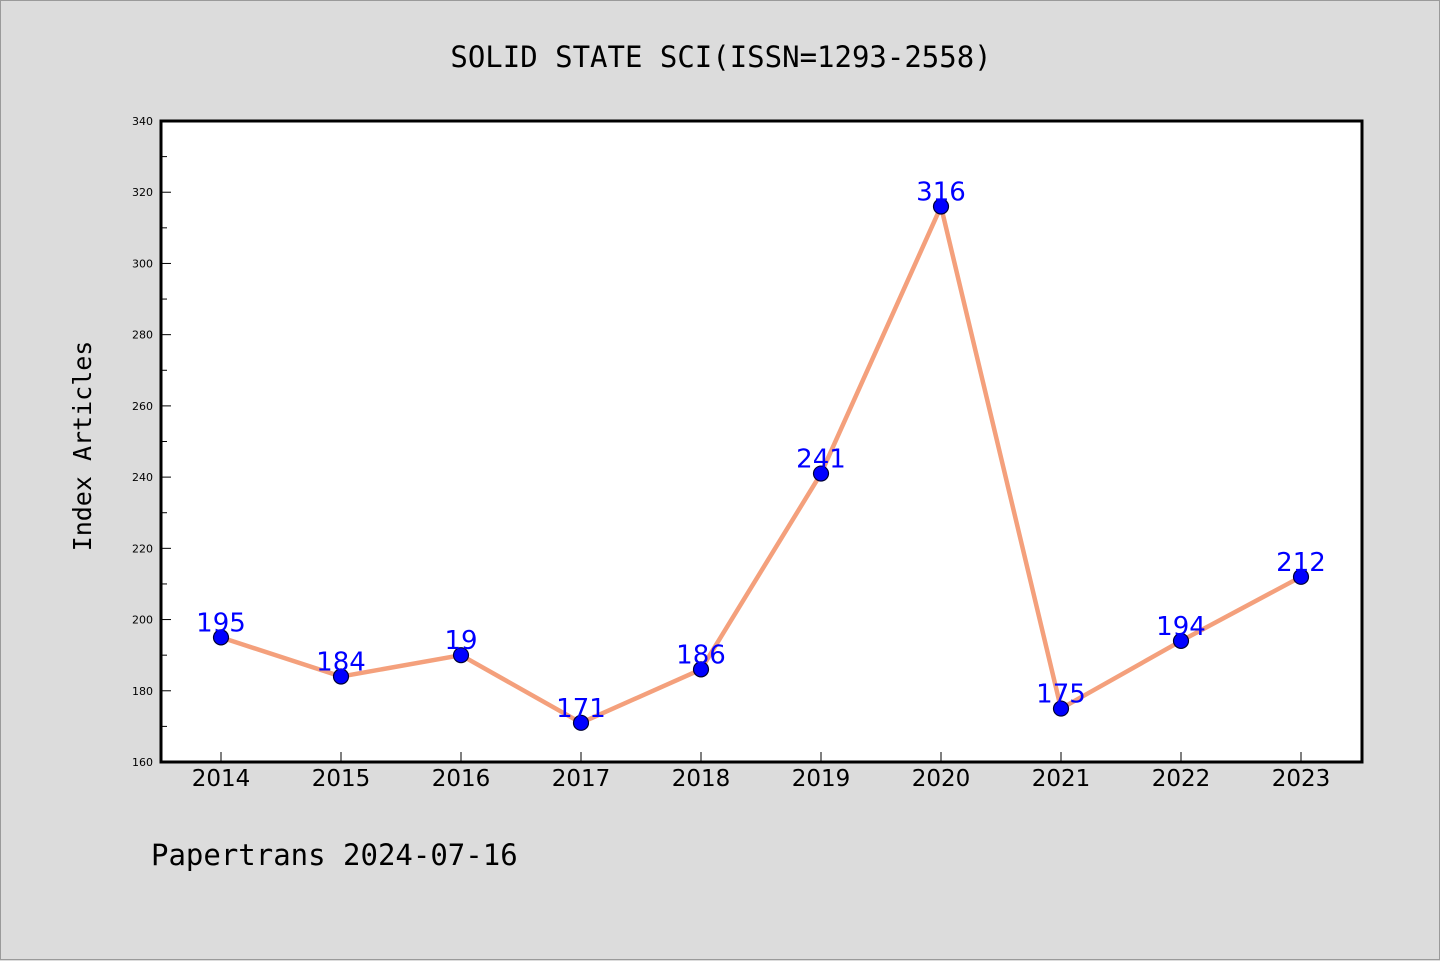  What do you see at coordinates (581, 779) in the screenshot?
I see `x-tick-label: 2017` at bounding box center [581, 779].